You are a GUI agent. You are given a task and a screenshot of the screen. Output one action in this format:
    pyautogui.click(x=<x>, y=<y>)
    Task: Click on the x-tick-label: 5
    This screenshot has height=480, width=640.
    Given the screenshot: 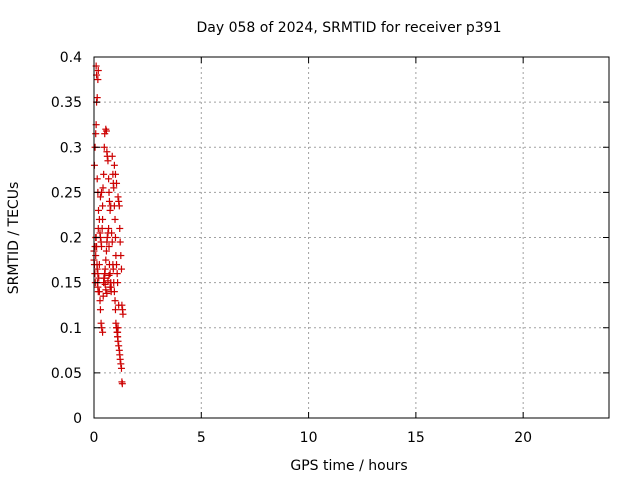 What is the action you would take?
    pyautogui.click(x=201, y=438)
    